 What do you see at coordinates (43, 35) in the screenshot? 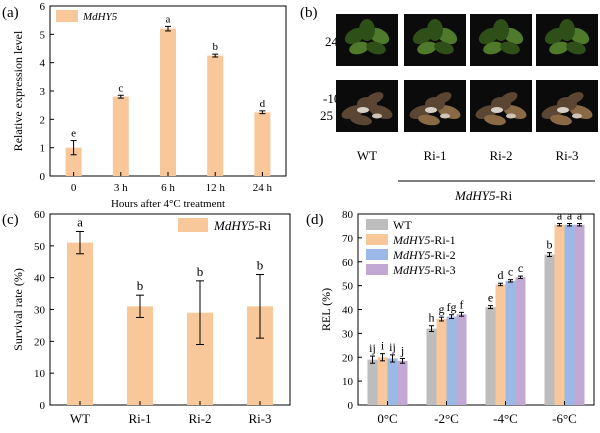
I see `chart-a-ytick-label: 5` at bounding box center [43, 35].